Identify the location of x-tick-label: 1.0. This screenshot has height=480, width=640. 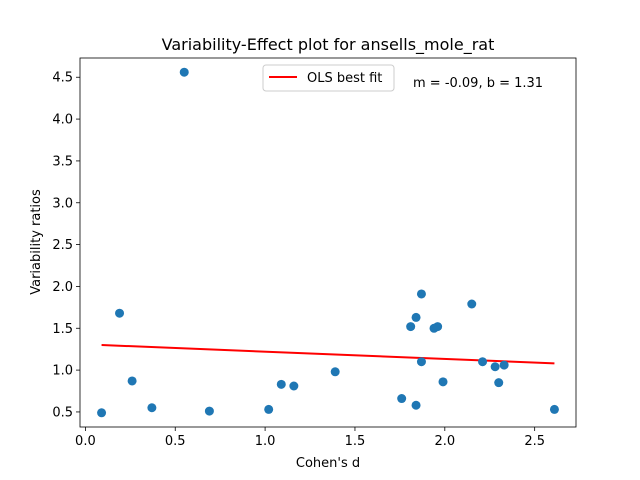
(265, 441).